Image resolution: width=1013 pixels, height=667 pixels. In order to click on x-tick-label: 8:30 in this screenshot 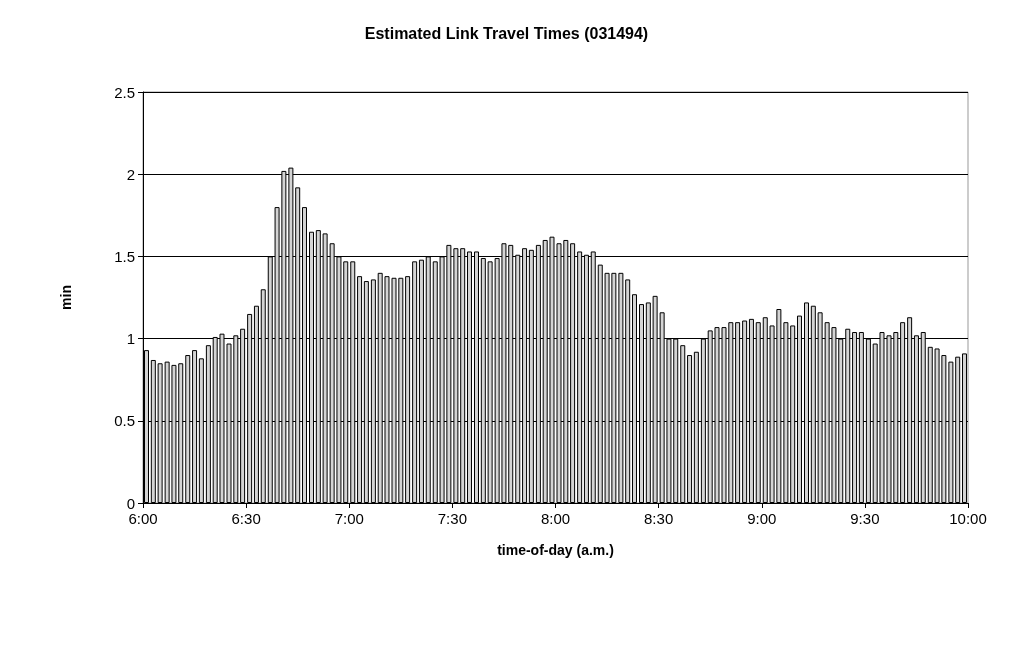, I will do `click(659, 518)`.